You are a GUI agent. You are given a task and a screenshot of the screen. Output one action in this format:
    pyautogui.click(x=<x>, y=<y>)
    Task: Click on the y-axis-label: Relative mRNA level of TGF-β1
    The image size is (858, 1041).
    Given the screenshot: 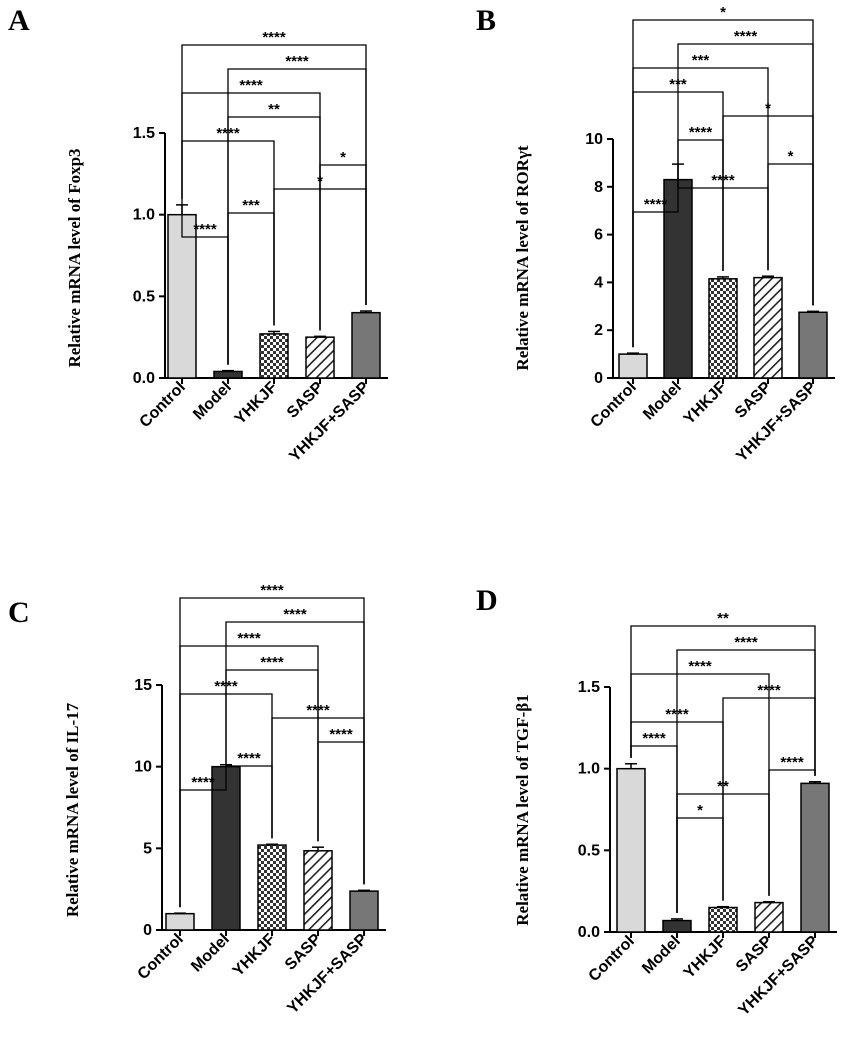 What is the action you would take?
    pyautogui.click(x=522, y=809)
    